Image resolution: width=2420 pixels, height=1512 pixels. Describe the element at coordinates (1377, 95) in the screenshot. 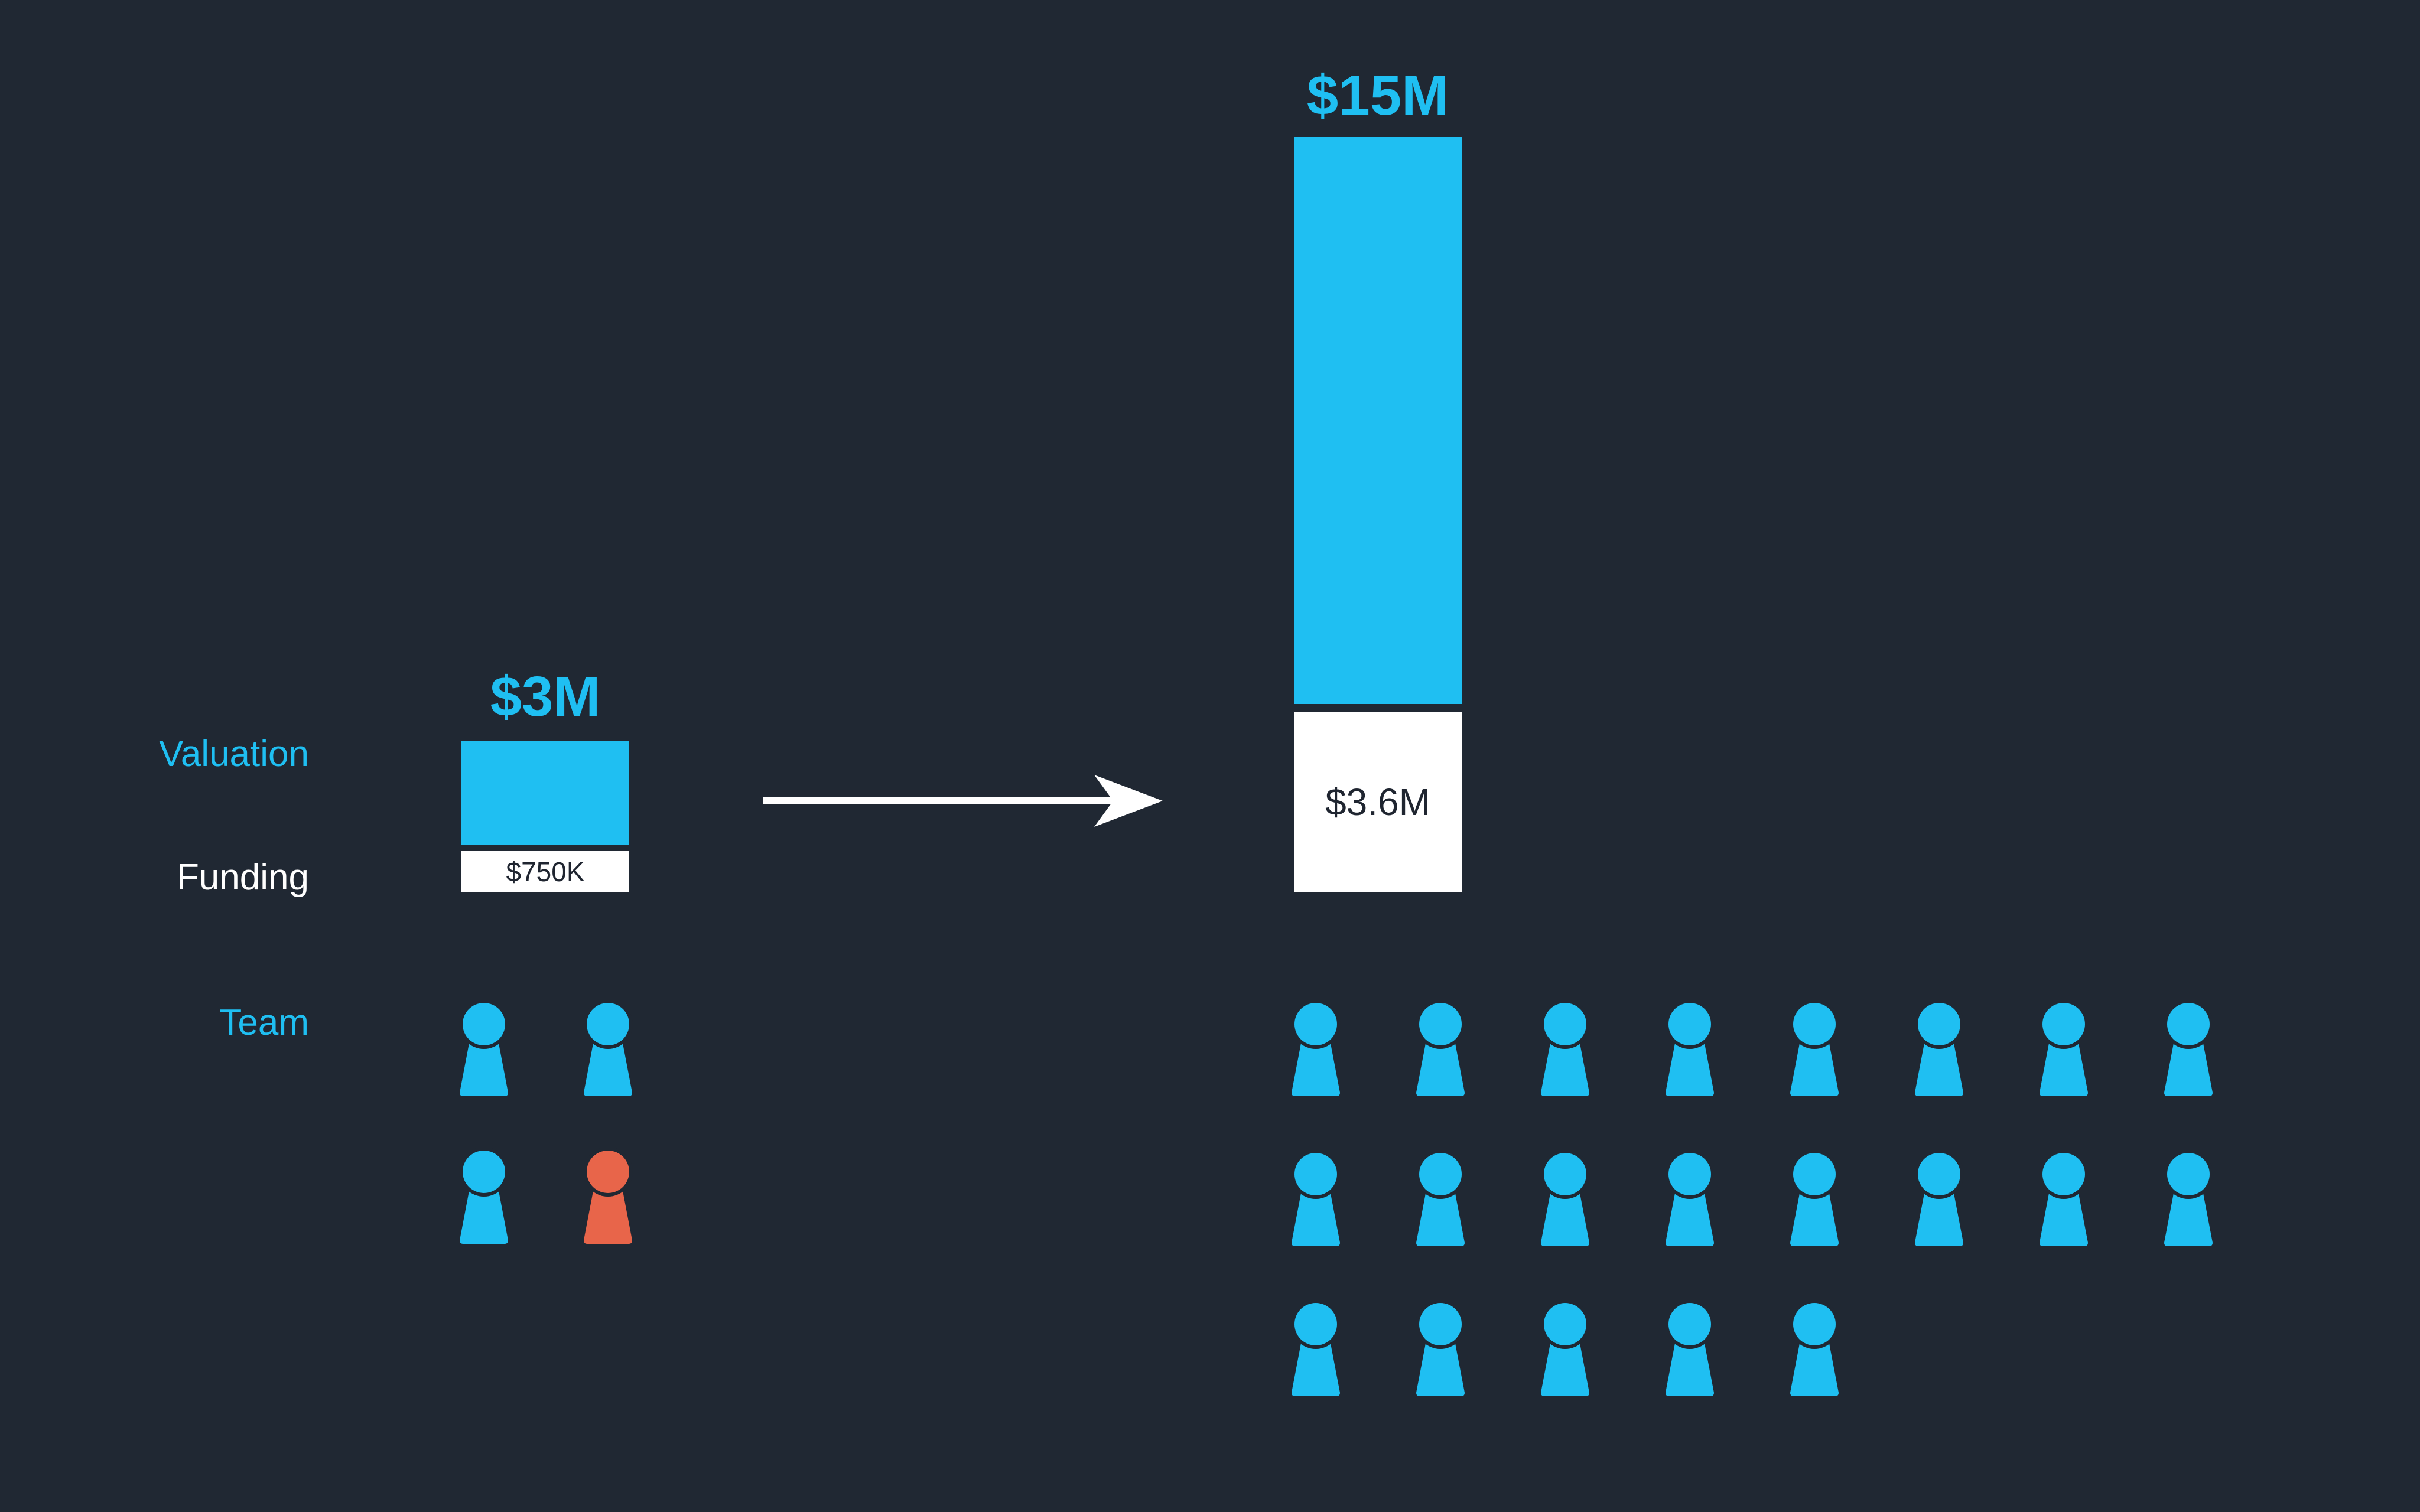

I see `after-valuation-total: $15M` at that location.